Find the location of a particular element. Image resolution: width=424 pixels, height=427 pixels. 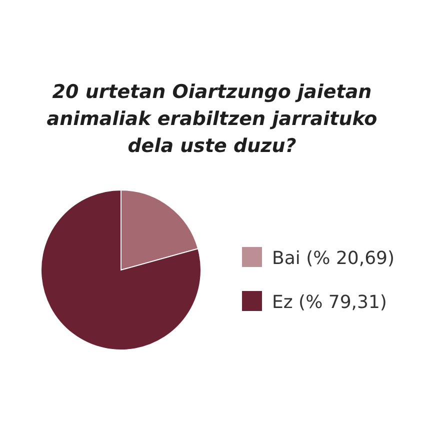

chart-title: 20 urtetan Oiartzungo jaietan animaliak erabiltzen jarraituko dela uste duzu? is located at coordinates (212, 119).